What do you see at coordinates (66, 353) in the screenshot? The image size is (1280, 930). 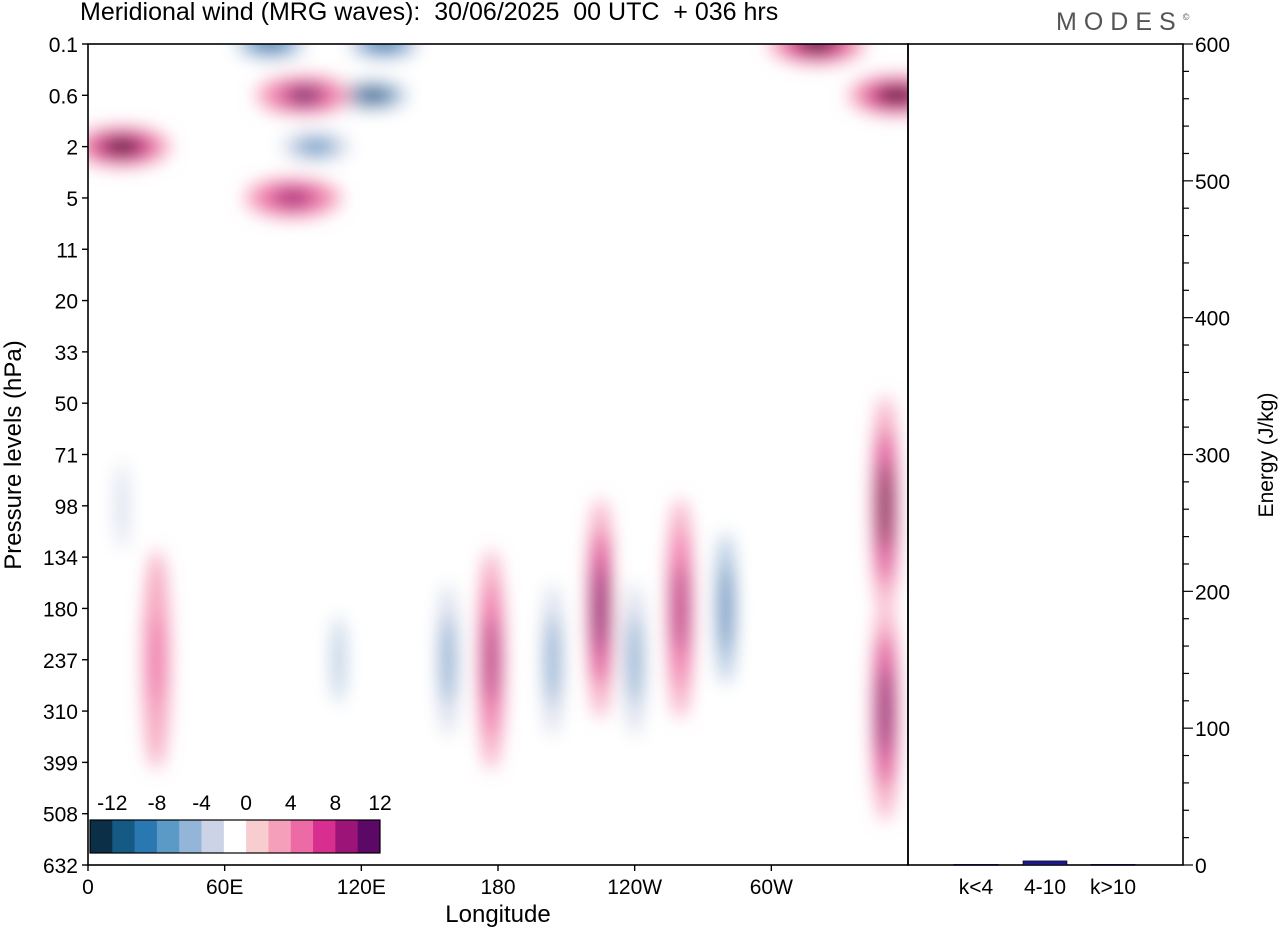 I see `y-tick-label-6: 33` at bounding box center [66, 353].